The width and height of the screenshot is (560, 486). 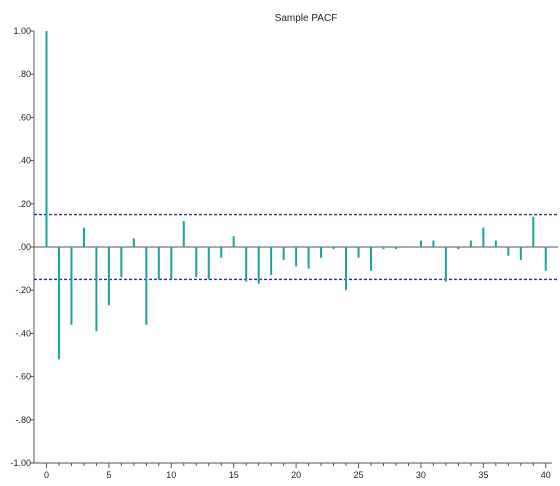 I want to click on y-tick-label: -.80, so click(x=23, y=420).